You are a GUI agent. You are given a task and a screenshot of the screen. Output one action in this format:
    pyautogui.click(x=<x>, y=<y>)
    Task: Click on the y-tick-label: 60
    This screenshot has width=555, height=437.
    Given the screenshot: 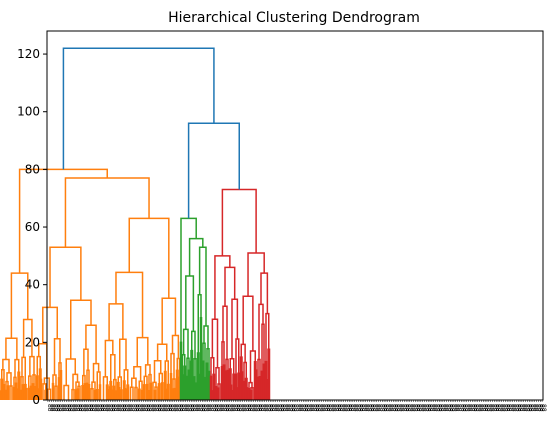 What is the action you would take?
    pyautogui.click(x=32, y=227)
    